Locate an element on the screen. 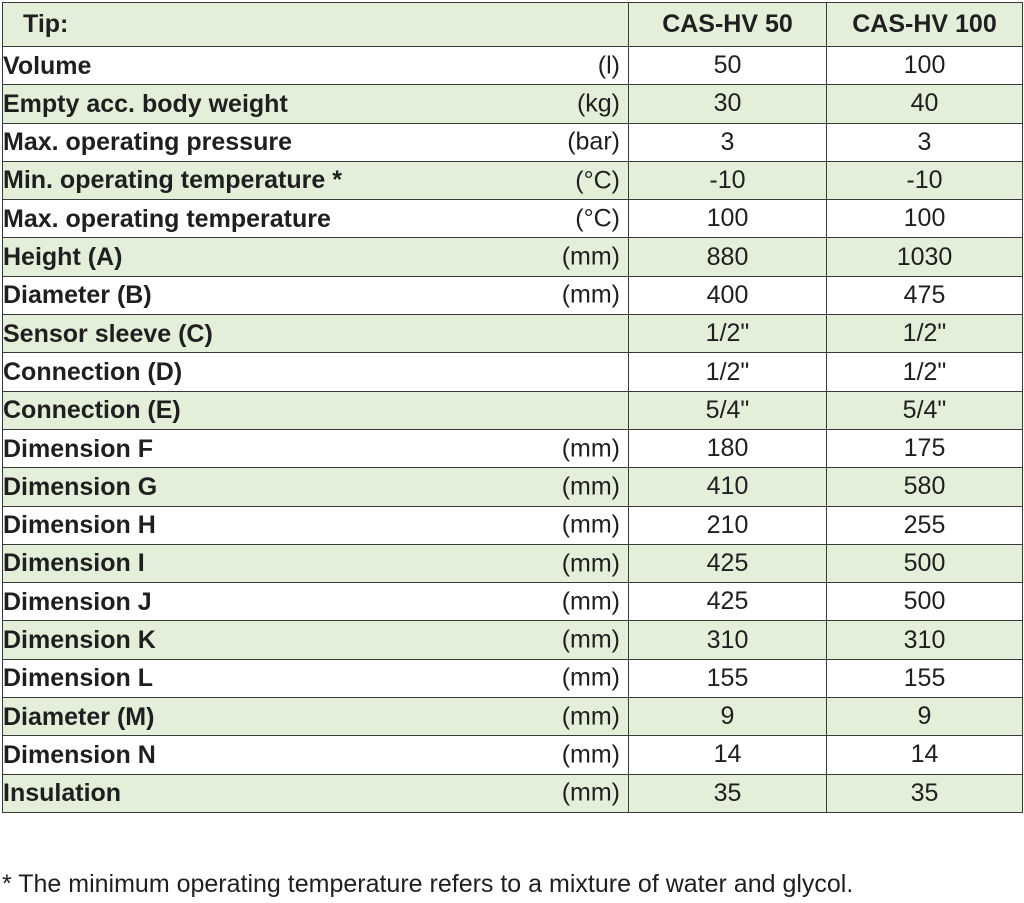 This screenshot has width=1024, height=903. value-cas-hv-50: 155 is located at coordinates (727, 678).